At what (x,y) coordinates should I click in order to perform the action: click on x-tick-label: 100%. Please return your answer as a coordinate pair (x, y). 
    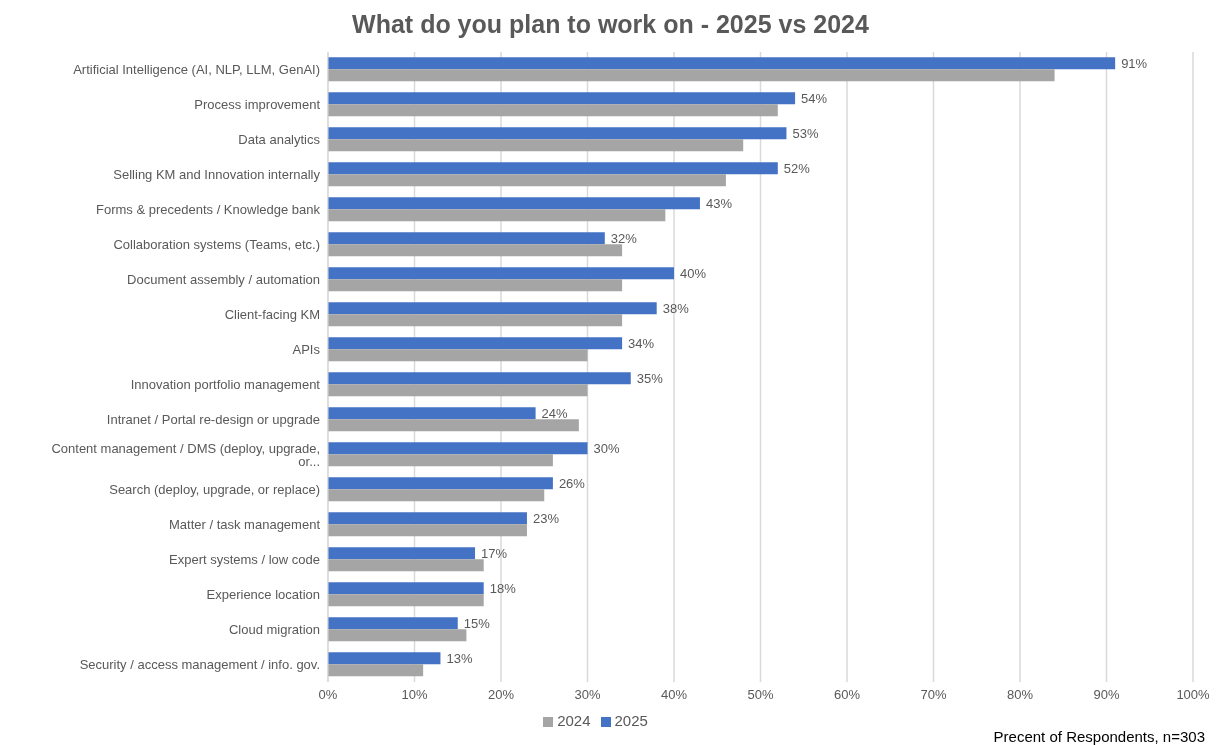
    Looking at the image, I should click on (1193, 695).